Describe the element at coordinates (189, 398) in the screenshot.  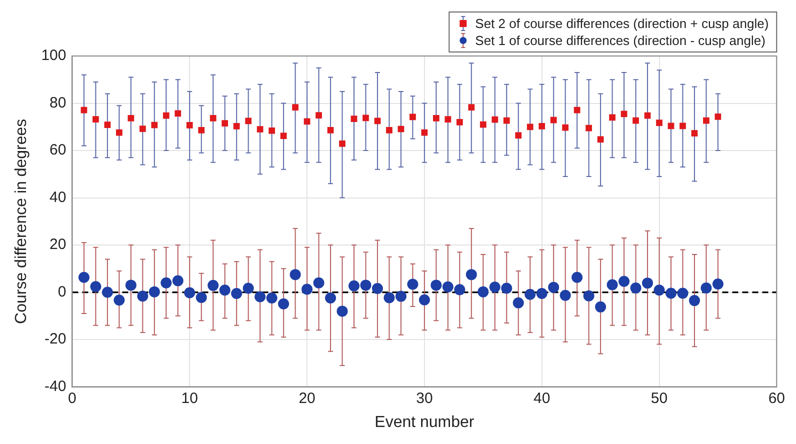
I see `x-tick-label: 10` at that location.